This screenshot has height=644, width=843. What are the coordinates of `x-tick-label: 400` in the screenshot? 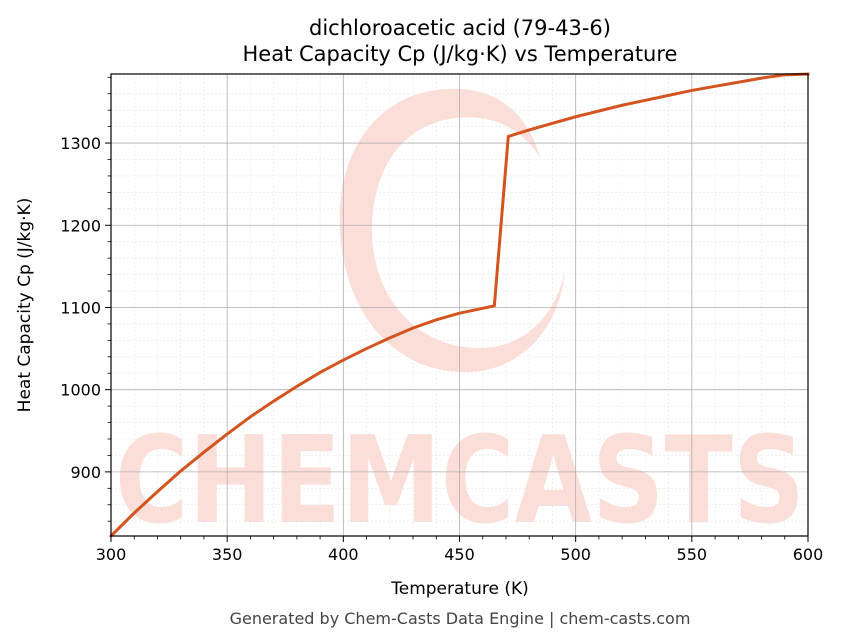 It's located at (343, 554).